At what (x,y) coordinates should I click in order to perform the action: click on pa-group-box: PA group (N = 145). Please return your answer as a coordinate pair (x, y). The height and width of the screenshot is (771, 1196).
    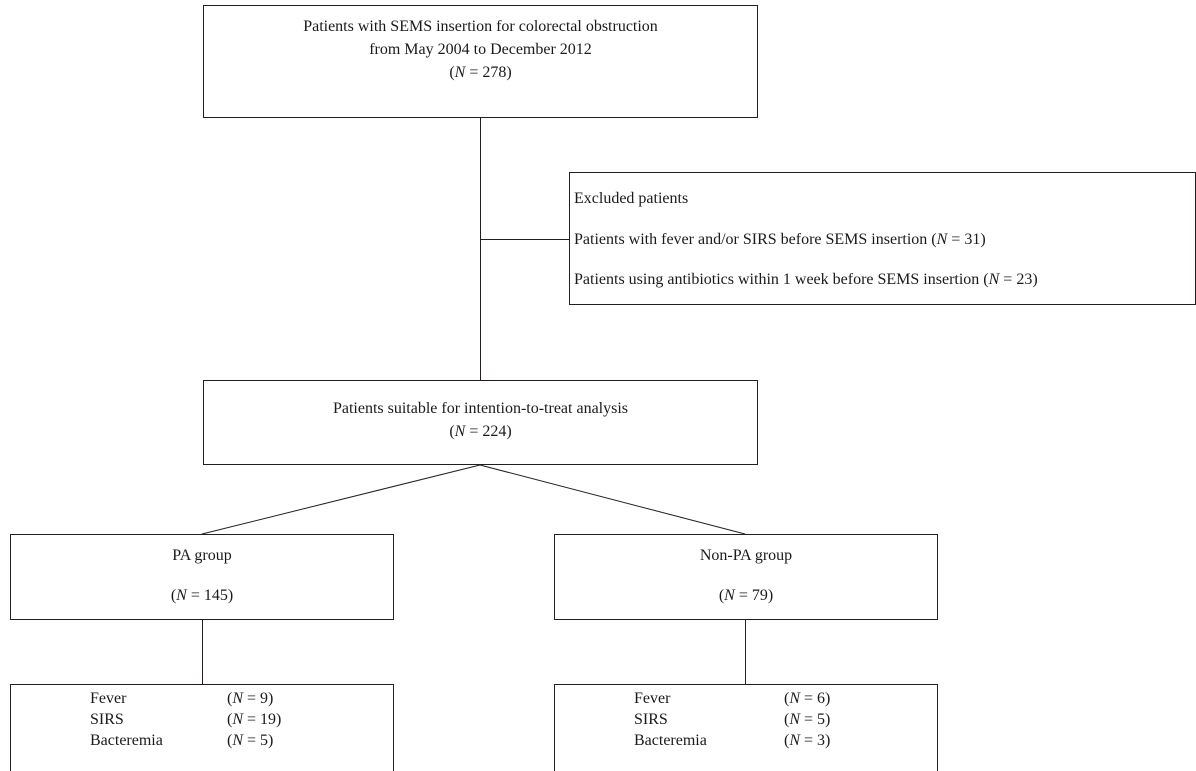
    Looking at the image, I should click on (202, 577).